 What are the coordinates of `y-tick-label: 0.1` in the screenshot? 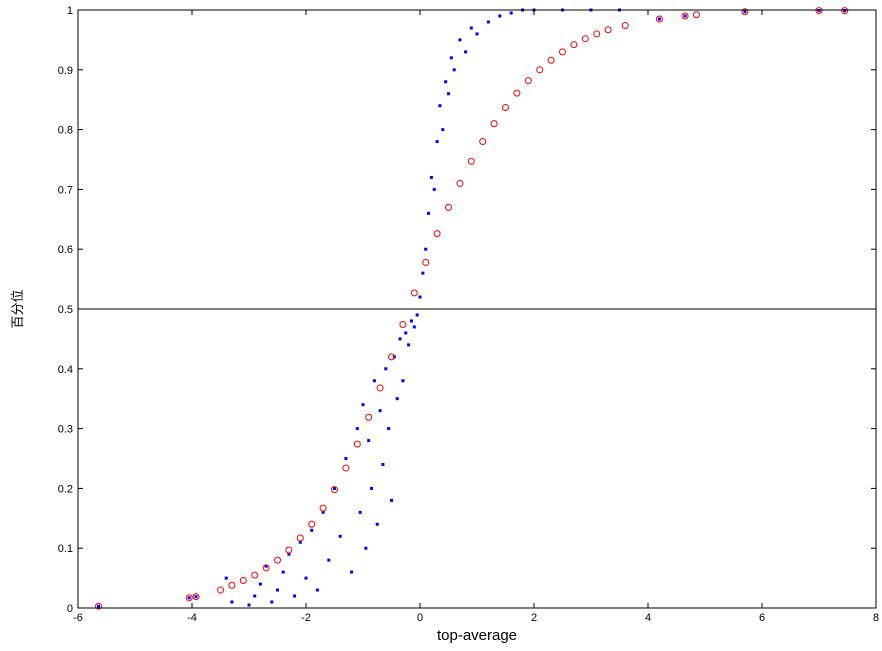 It's located at (65, 549).